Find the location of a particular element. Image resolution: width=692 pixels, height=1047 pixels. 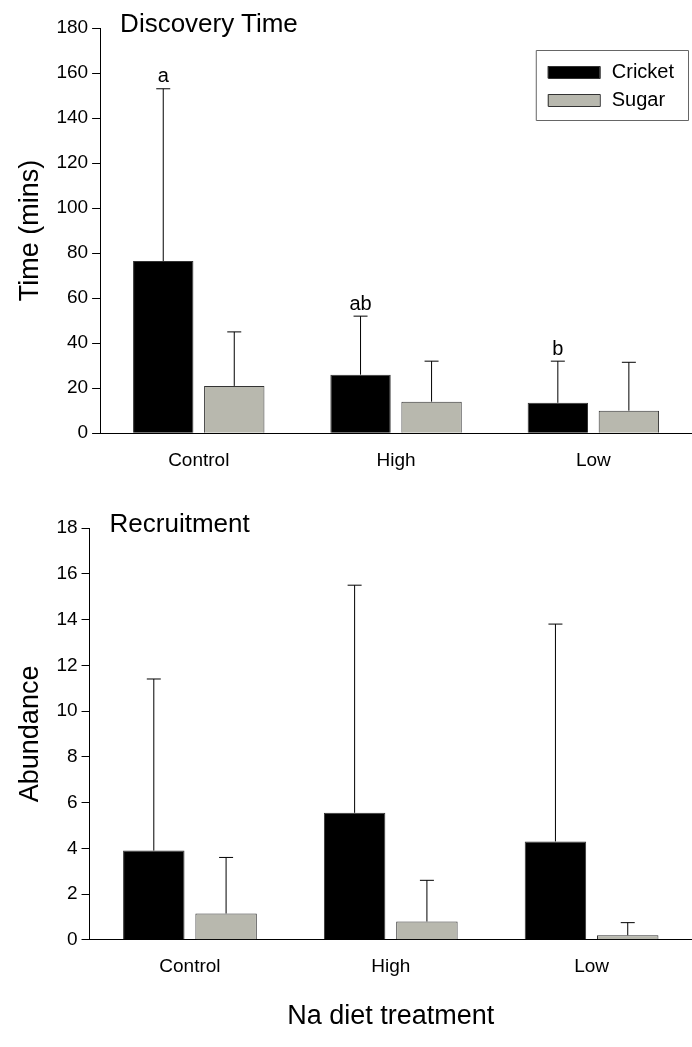

legend-label: Sugar is located at coordinates (638, 98).